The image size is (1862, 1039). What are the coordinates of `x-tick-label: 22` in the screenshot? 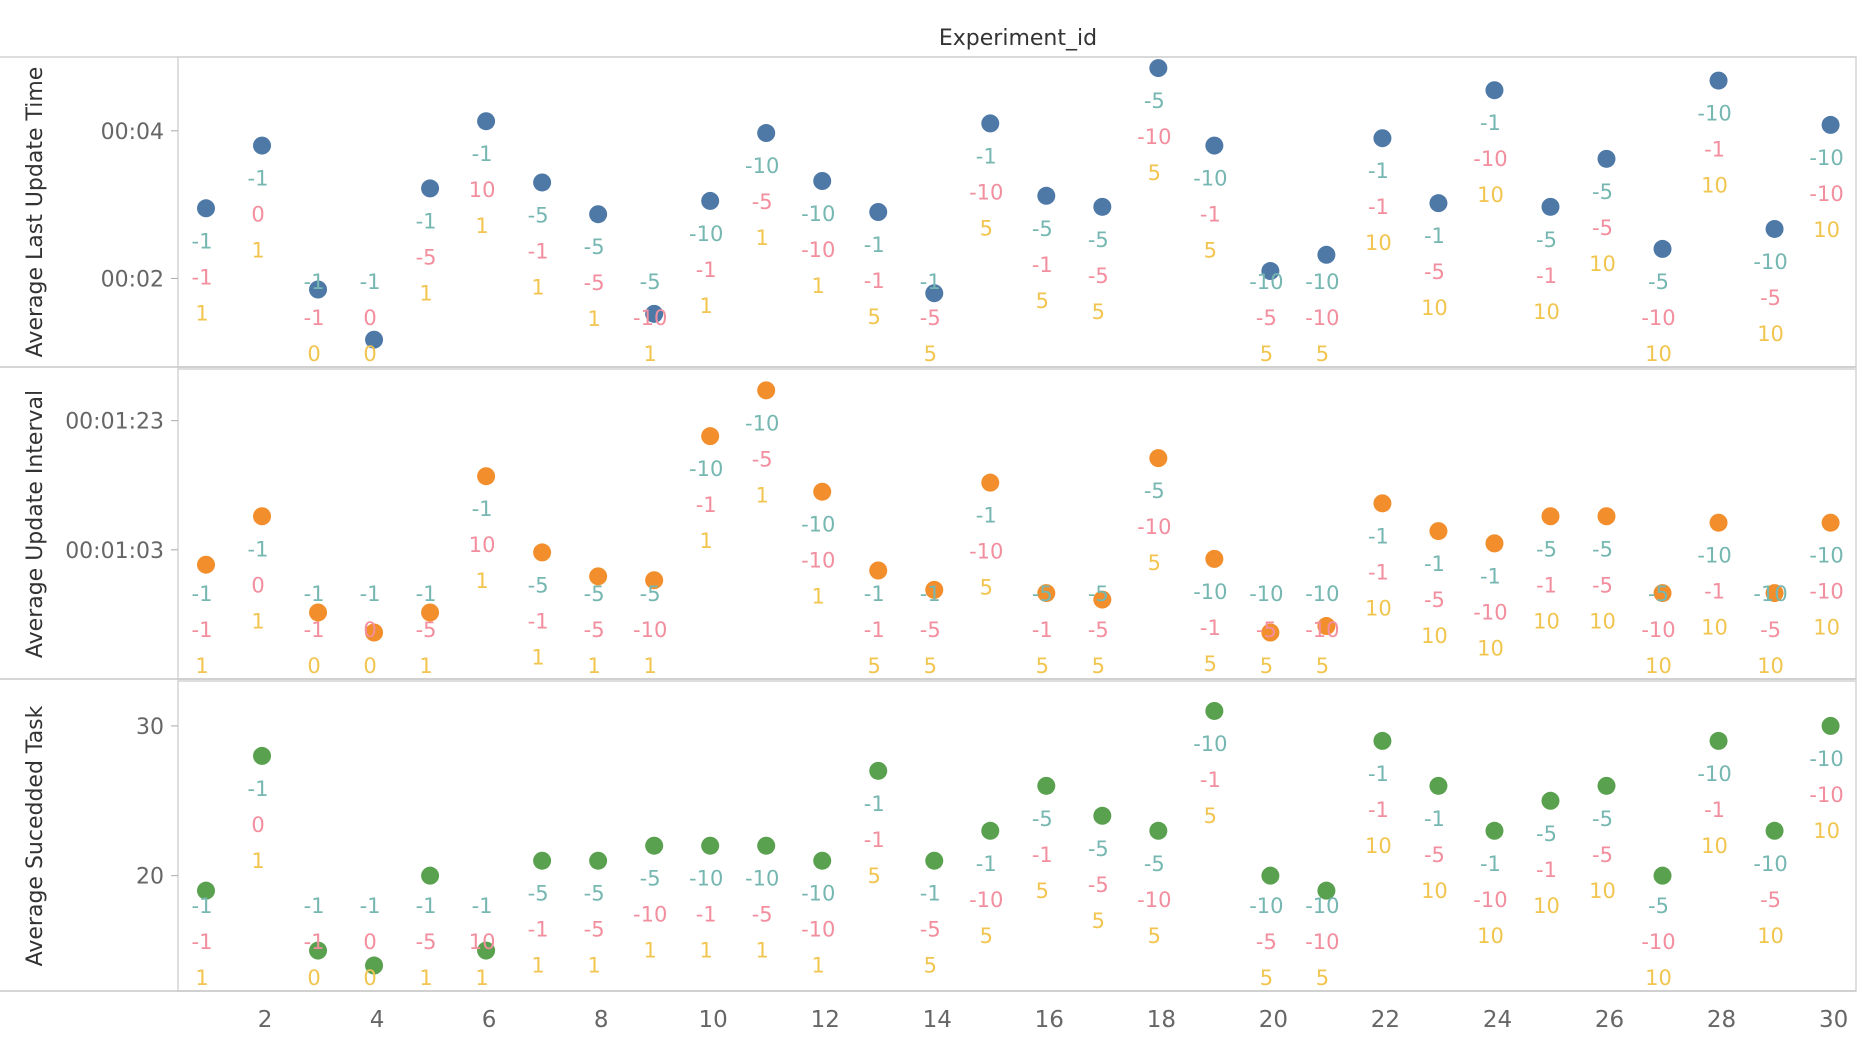 It's located at (1385, 1020).